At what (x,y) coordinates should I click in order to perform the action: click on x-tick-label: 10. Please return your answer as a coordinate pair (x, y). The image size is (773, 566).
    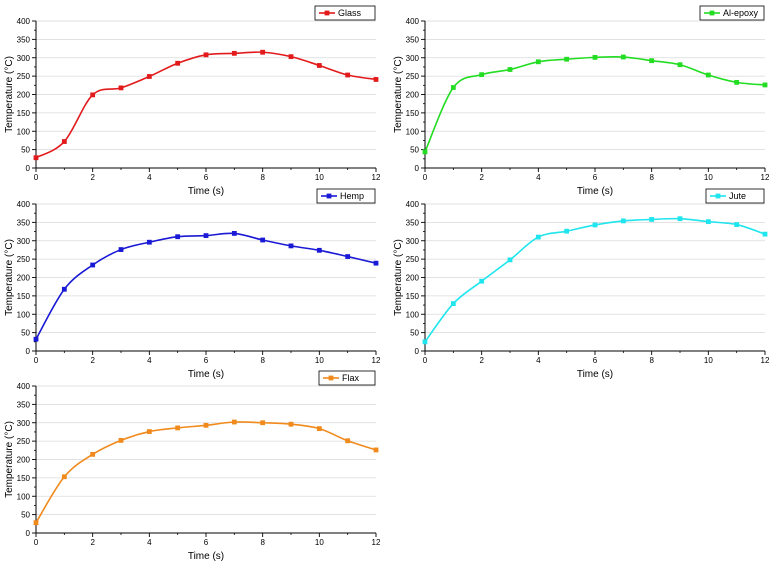
    Looking at the image, I should click on (319, 177).